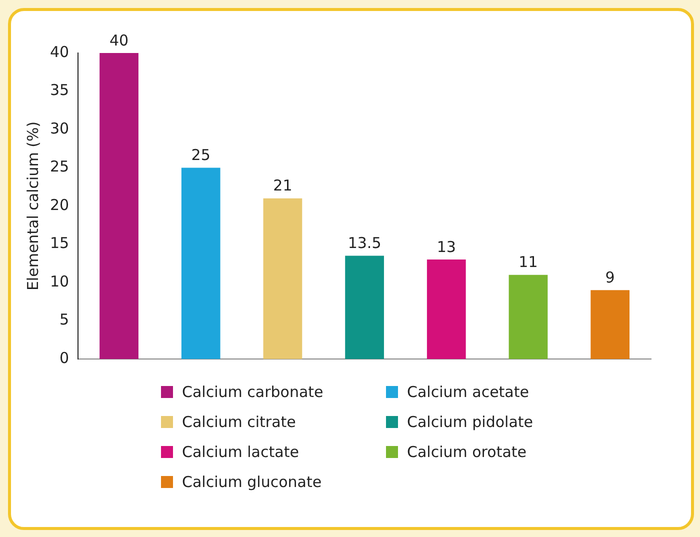 The image size is (700, 537). Describe the element at coordinates (60, 90) in the screenshot. I see `y-tick-label: 35` at that location.